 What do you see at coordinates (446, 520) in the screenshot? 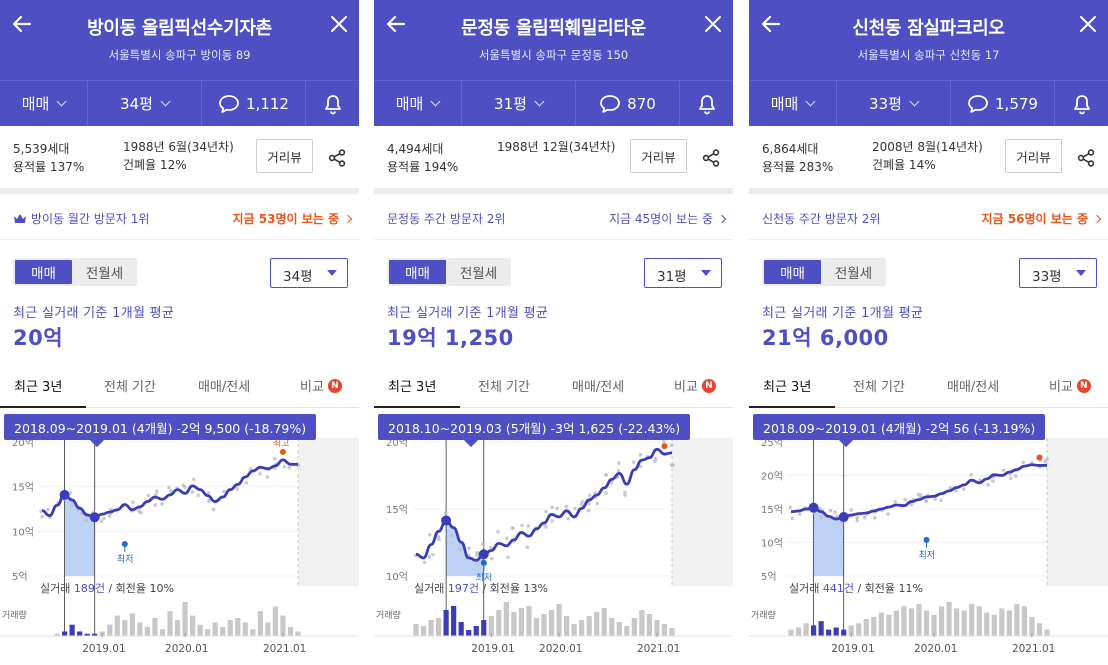
I see `range-start-point` at bounding box center [446, 520].